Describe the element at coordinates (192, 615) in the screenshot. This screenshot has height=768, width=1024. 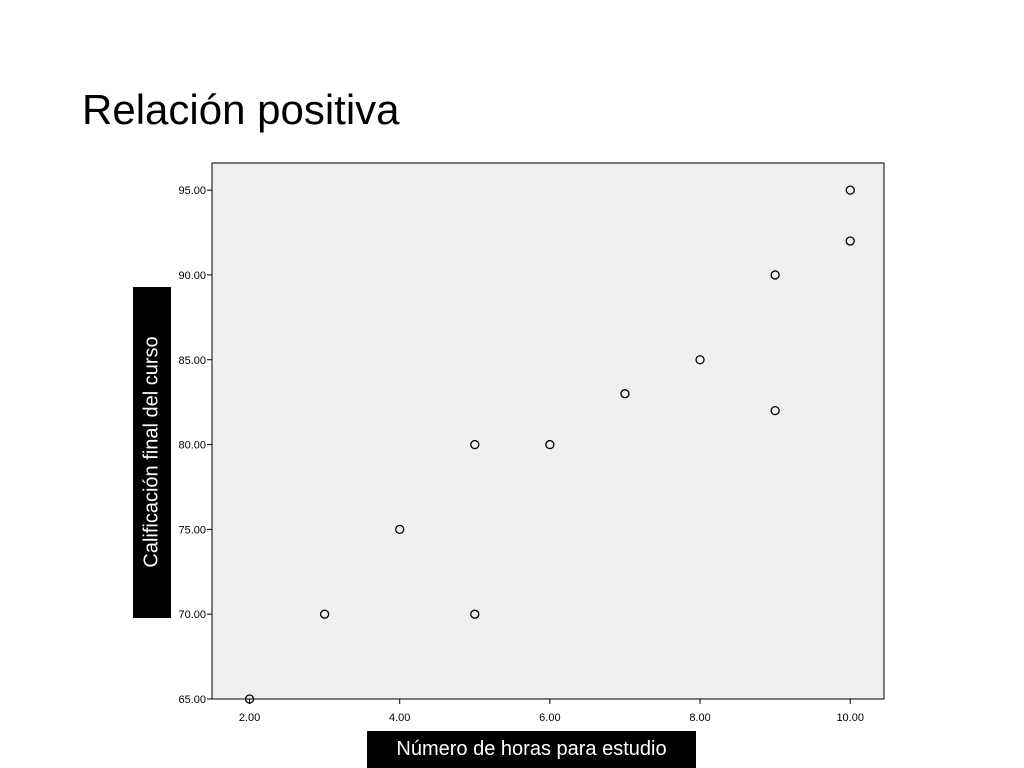
I see `y-tick-label: 70.00` at that location.